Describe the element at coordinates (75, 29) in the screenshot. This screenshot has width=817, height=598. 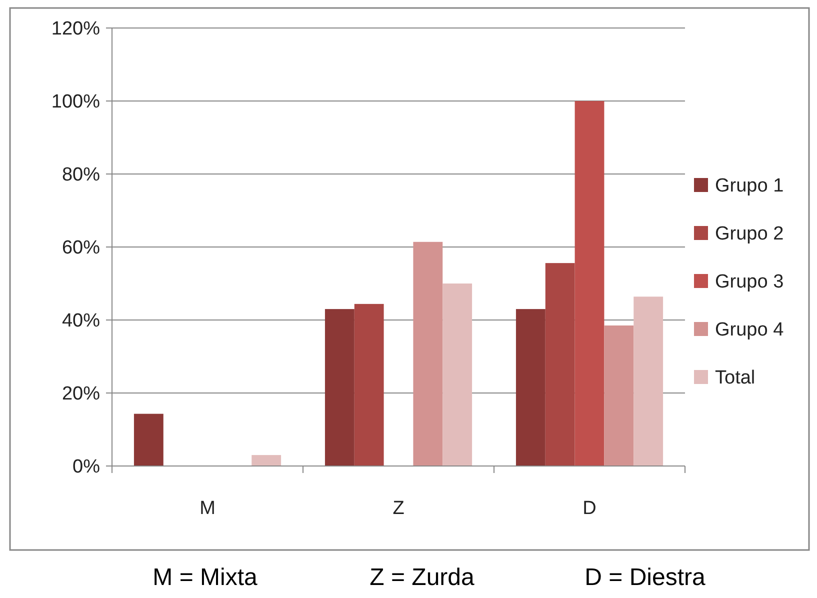
I see `y-tick-label: 120%` at that location.